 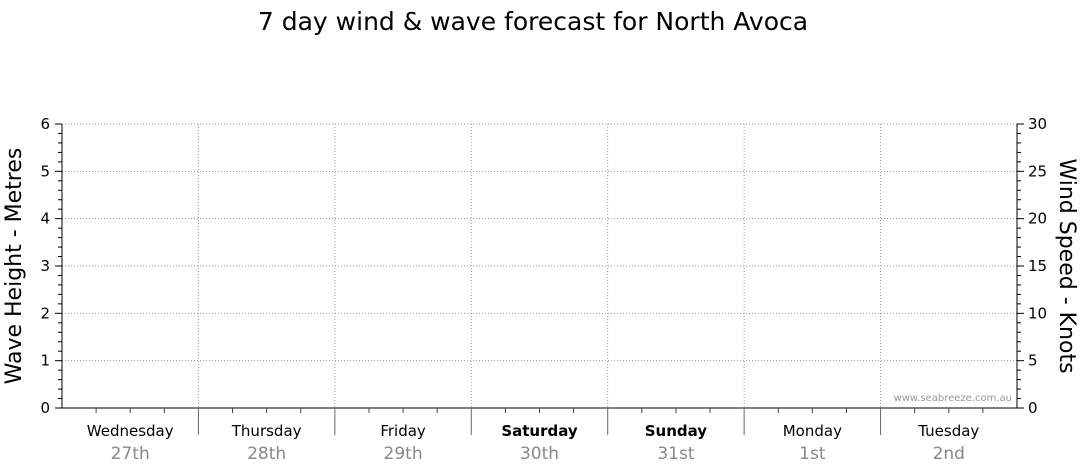 I want to click on left-tick-label: 2, so click(x=45, y=313).